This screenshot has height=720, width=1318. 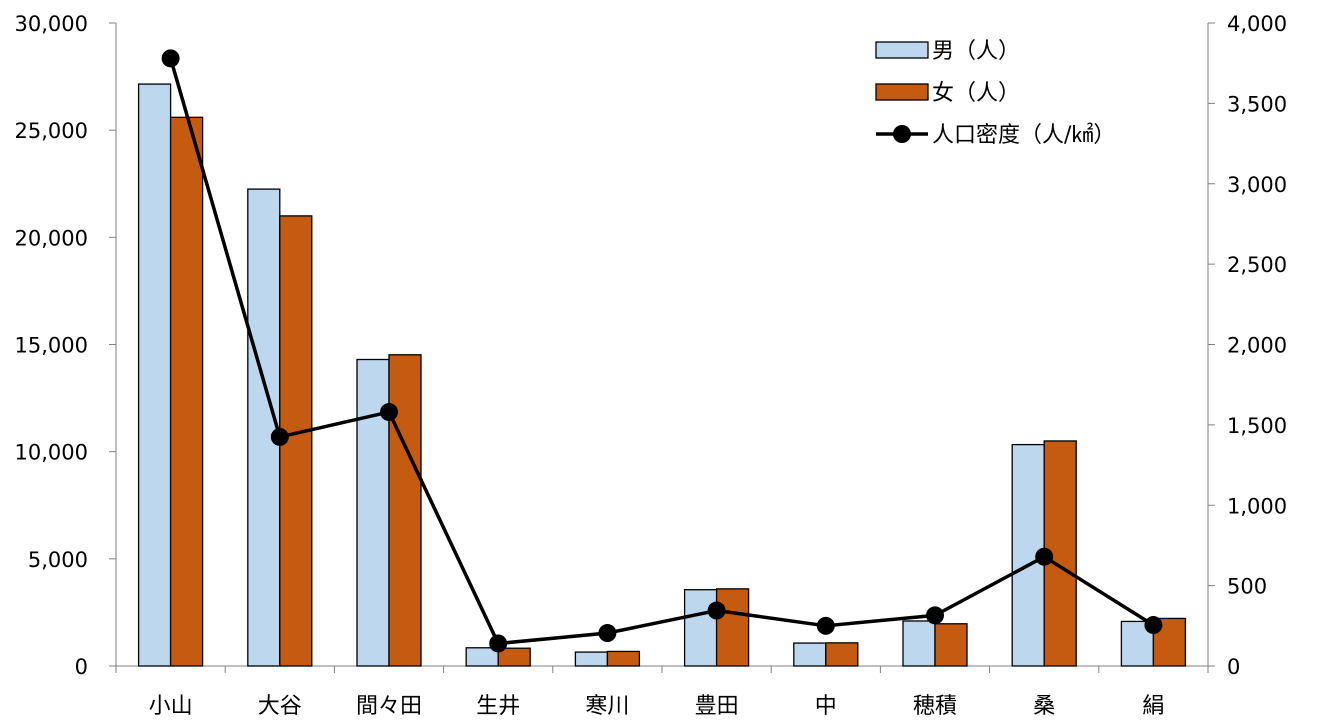 I want to click on x-category-label: 穂積, so click(x=935, y=706).